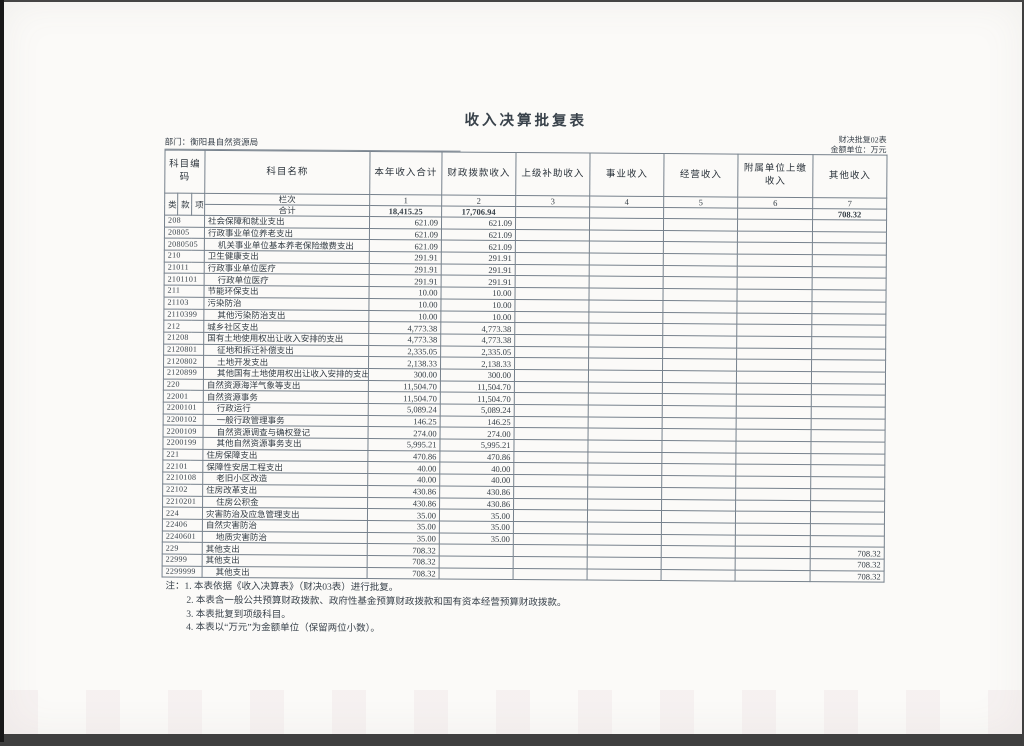  Describe the element at coordinates (183, 361) in the screenshot. I see `subject-code: 2120802` at that location.